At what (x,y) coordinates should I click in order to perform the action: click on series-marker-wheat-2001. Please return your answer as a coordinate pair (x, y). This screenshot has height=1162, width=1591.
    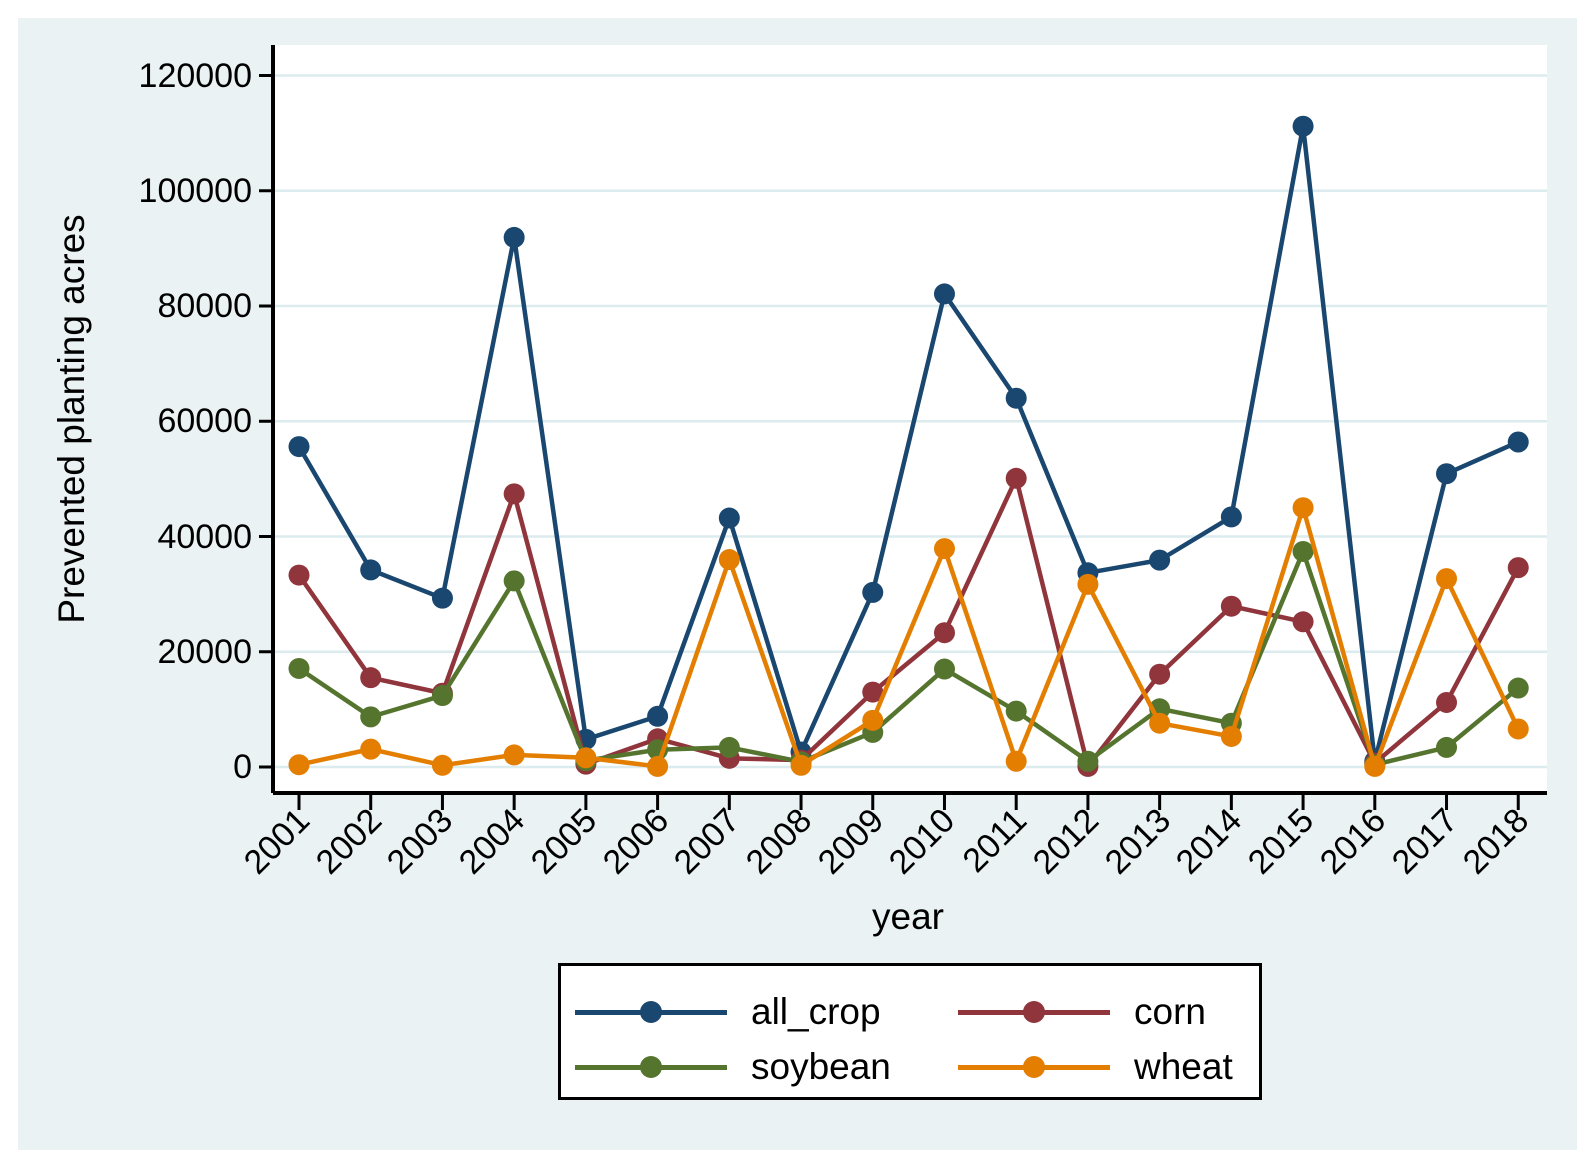
    Looking at the image, I should click on (299, 765).